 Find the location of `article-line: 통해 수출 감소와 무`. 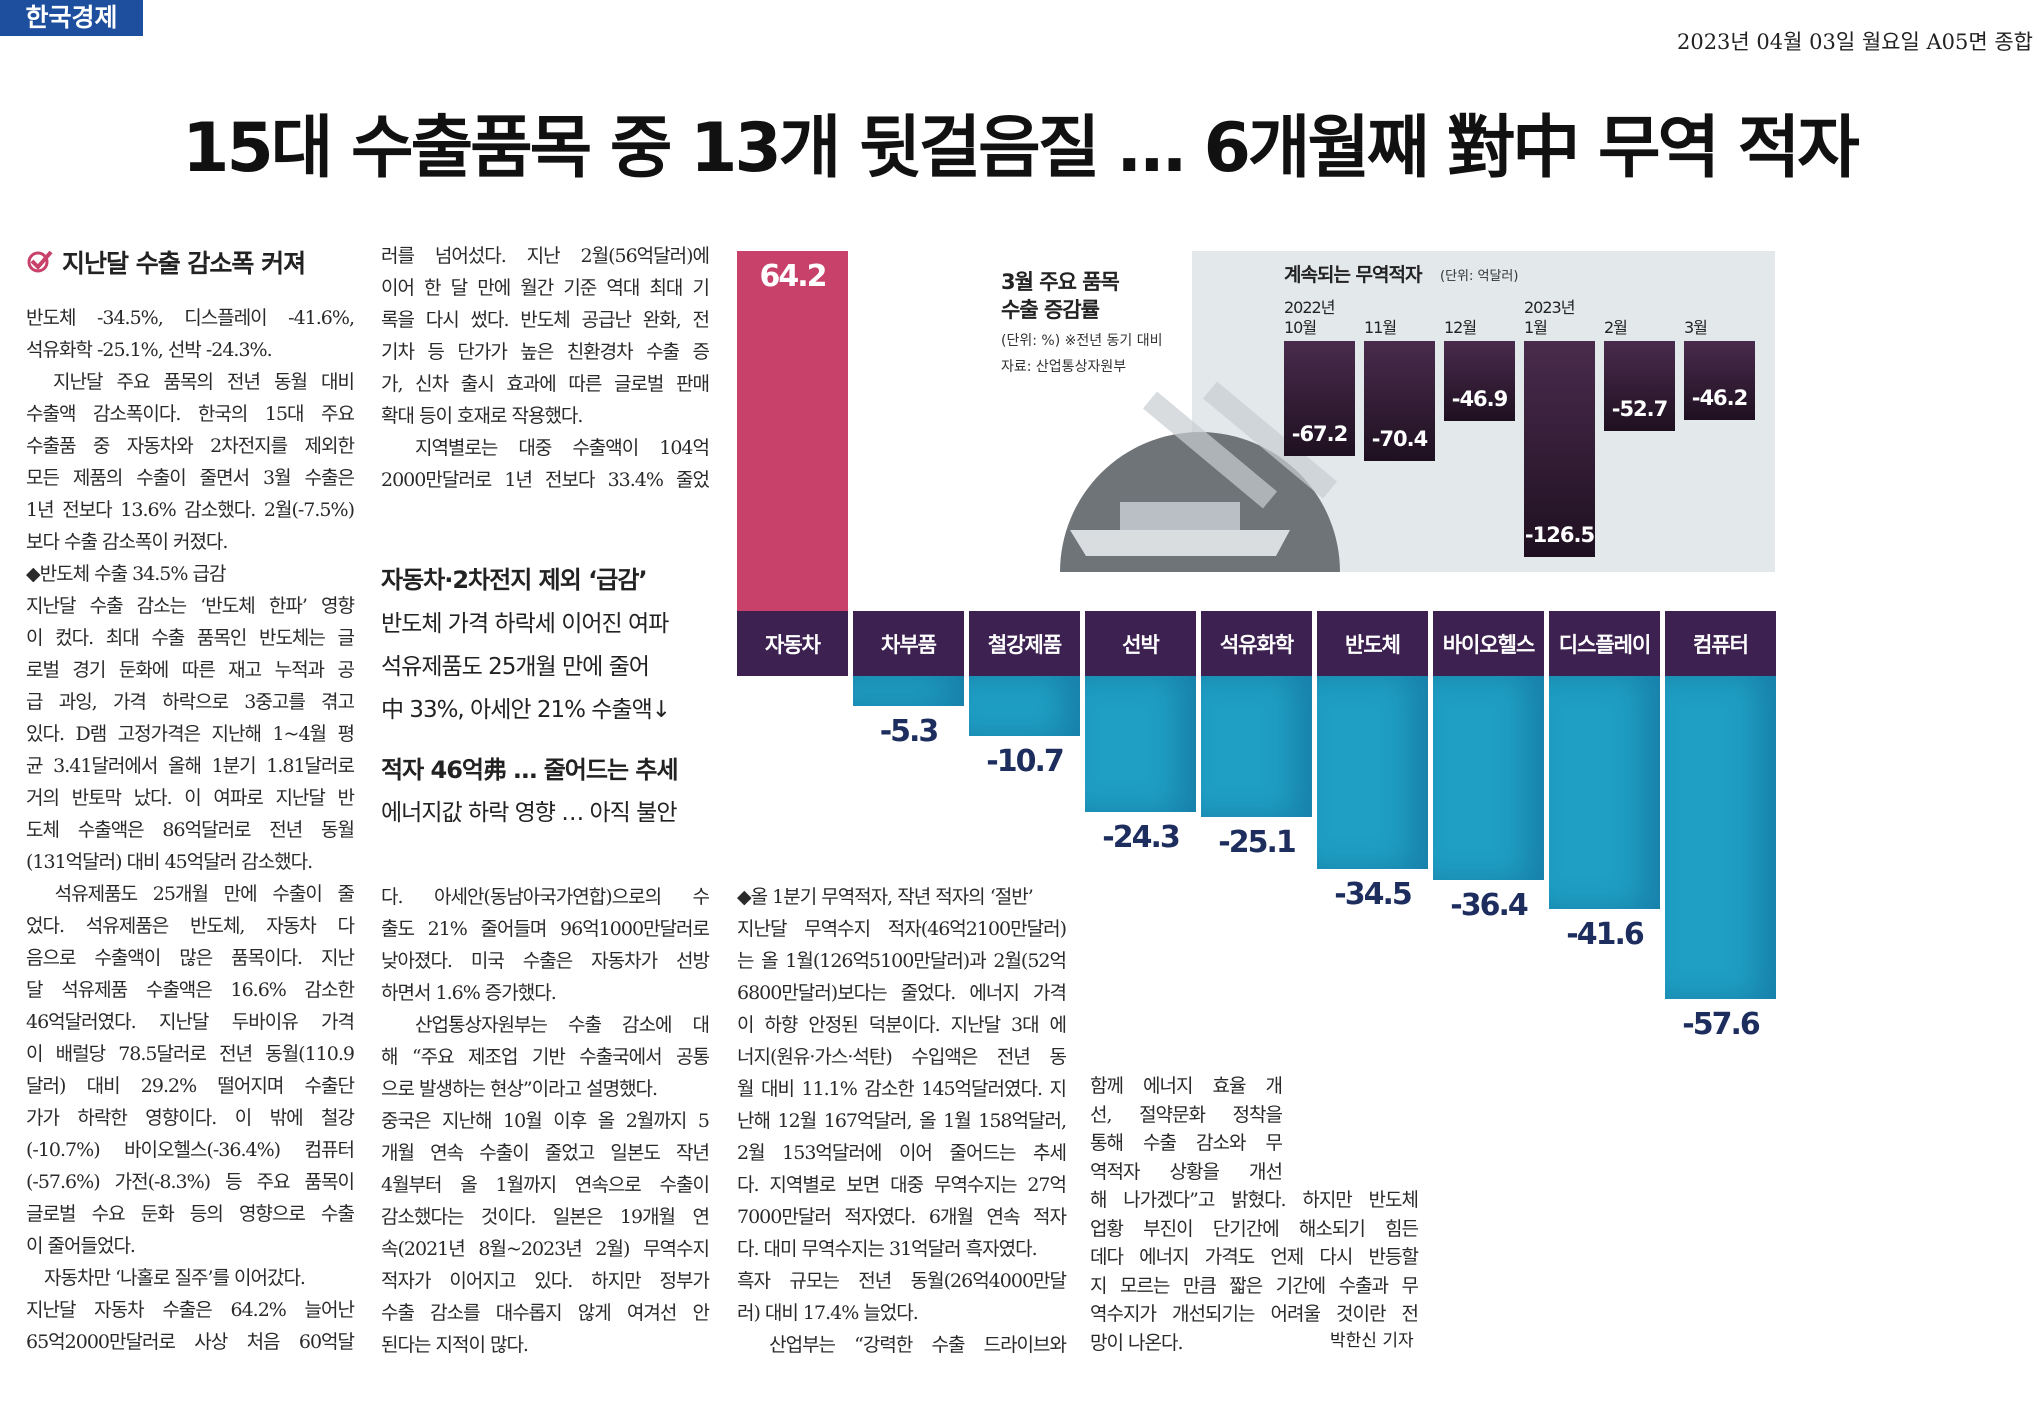

article-line: 통해 수출 감소와 무 is located at coordinates (1186, 1143).